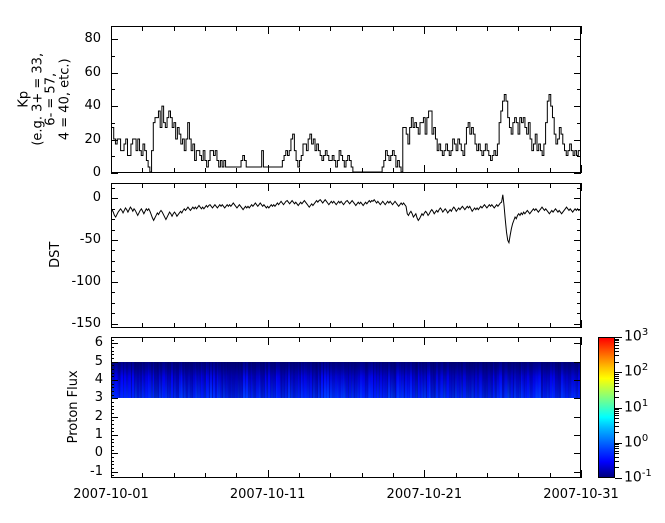  I want to click on colorbar-exponent: 0, so click(645, 438).